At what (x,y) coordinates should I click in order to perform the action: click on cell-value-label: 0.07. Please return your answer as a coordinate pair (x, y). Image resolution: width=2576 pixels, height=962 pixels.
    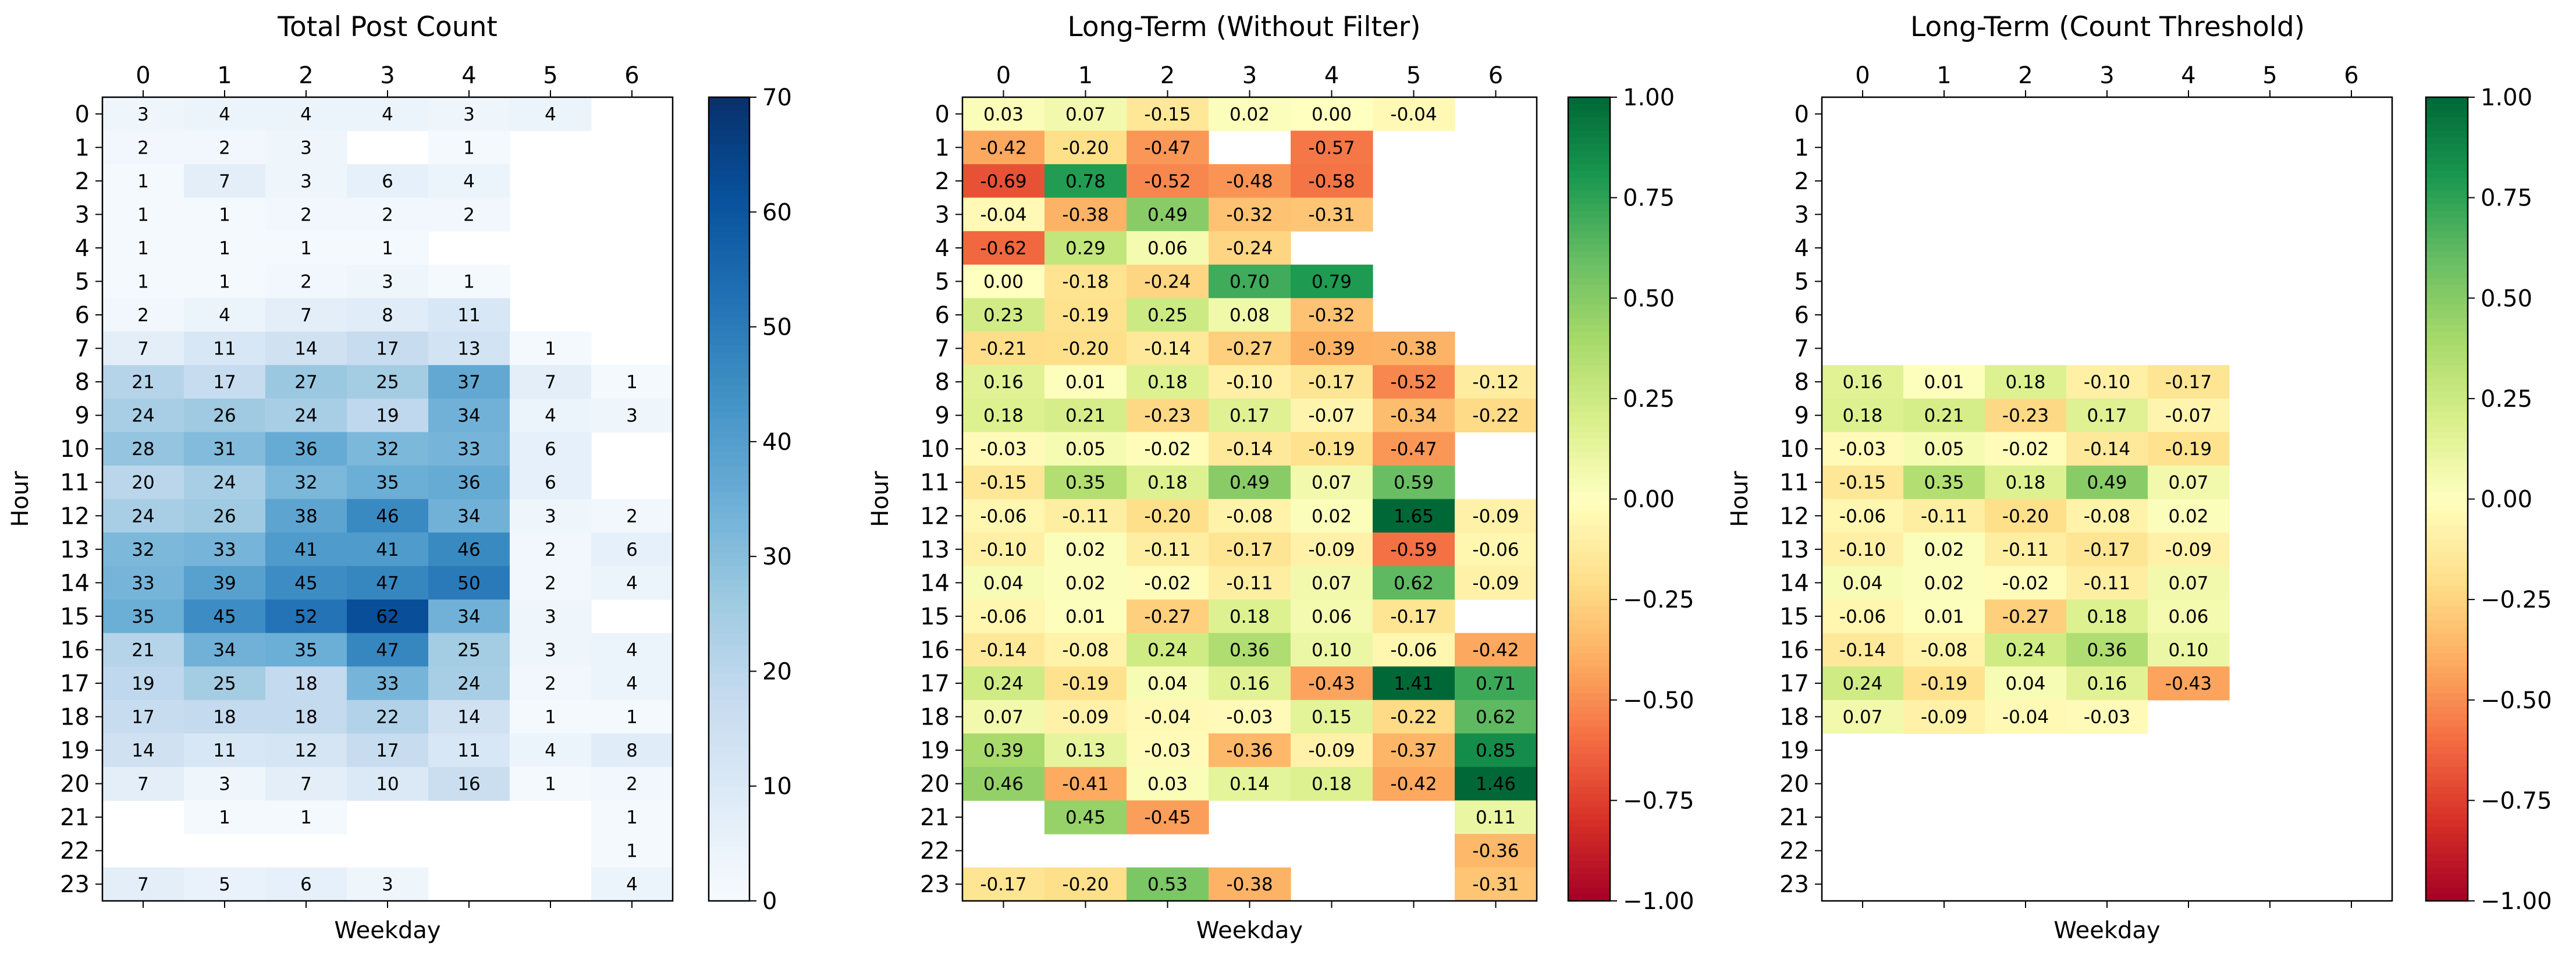
    Looking at the image, I should click on (1085, 114).